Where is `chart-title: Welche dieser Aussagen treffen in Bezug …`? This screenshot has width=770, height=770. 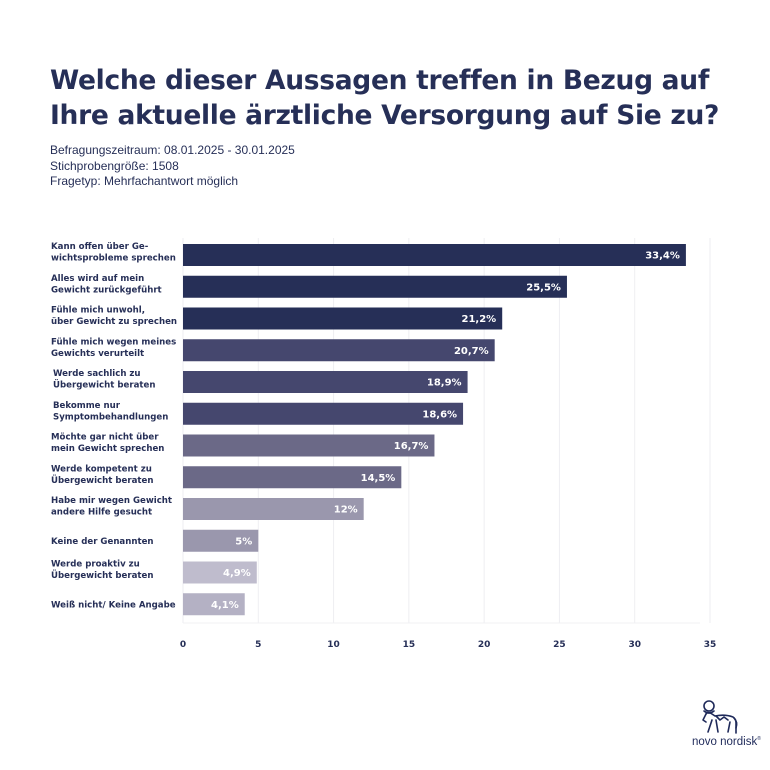 chart-title: Welche dieser Aussagen treffen in Bezug … is located at coordinates (400, 98).